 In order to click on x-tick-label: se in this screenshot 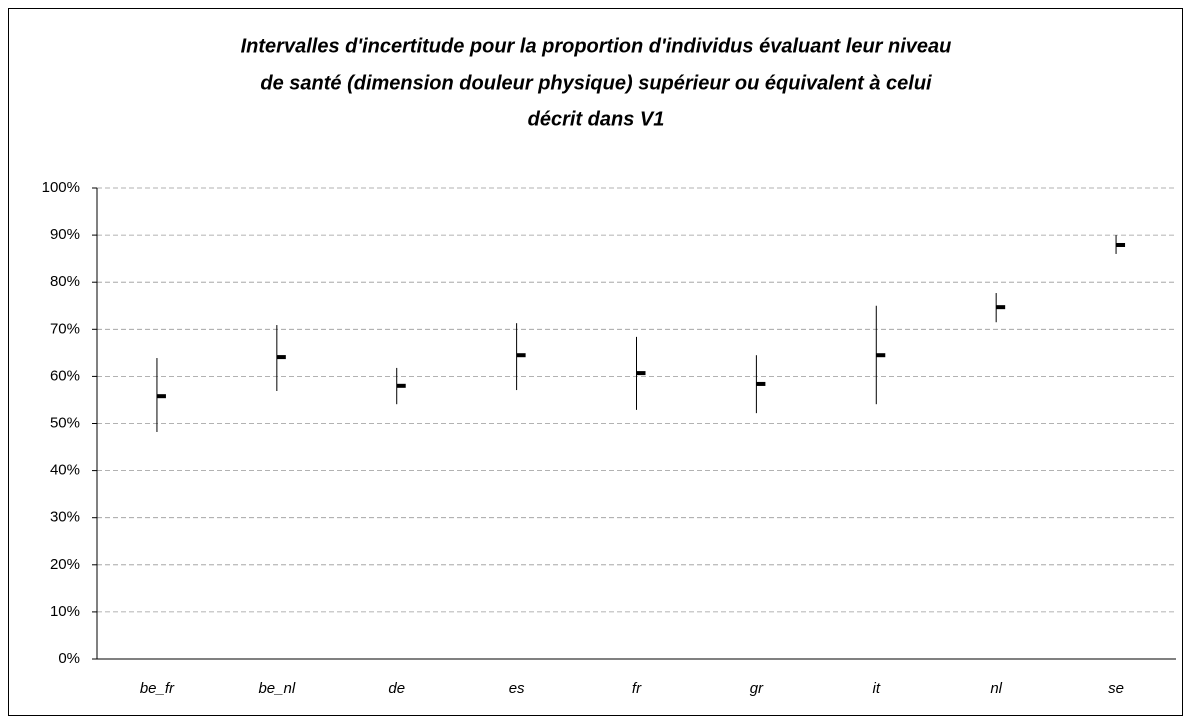, I will do `click(1116, 688)`.